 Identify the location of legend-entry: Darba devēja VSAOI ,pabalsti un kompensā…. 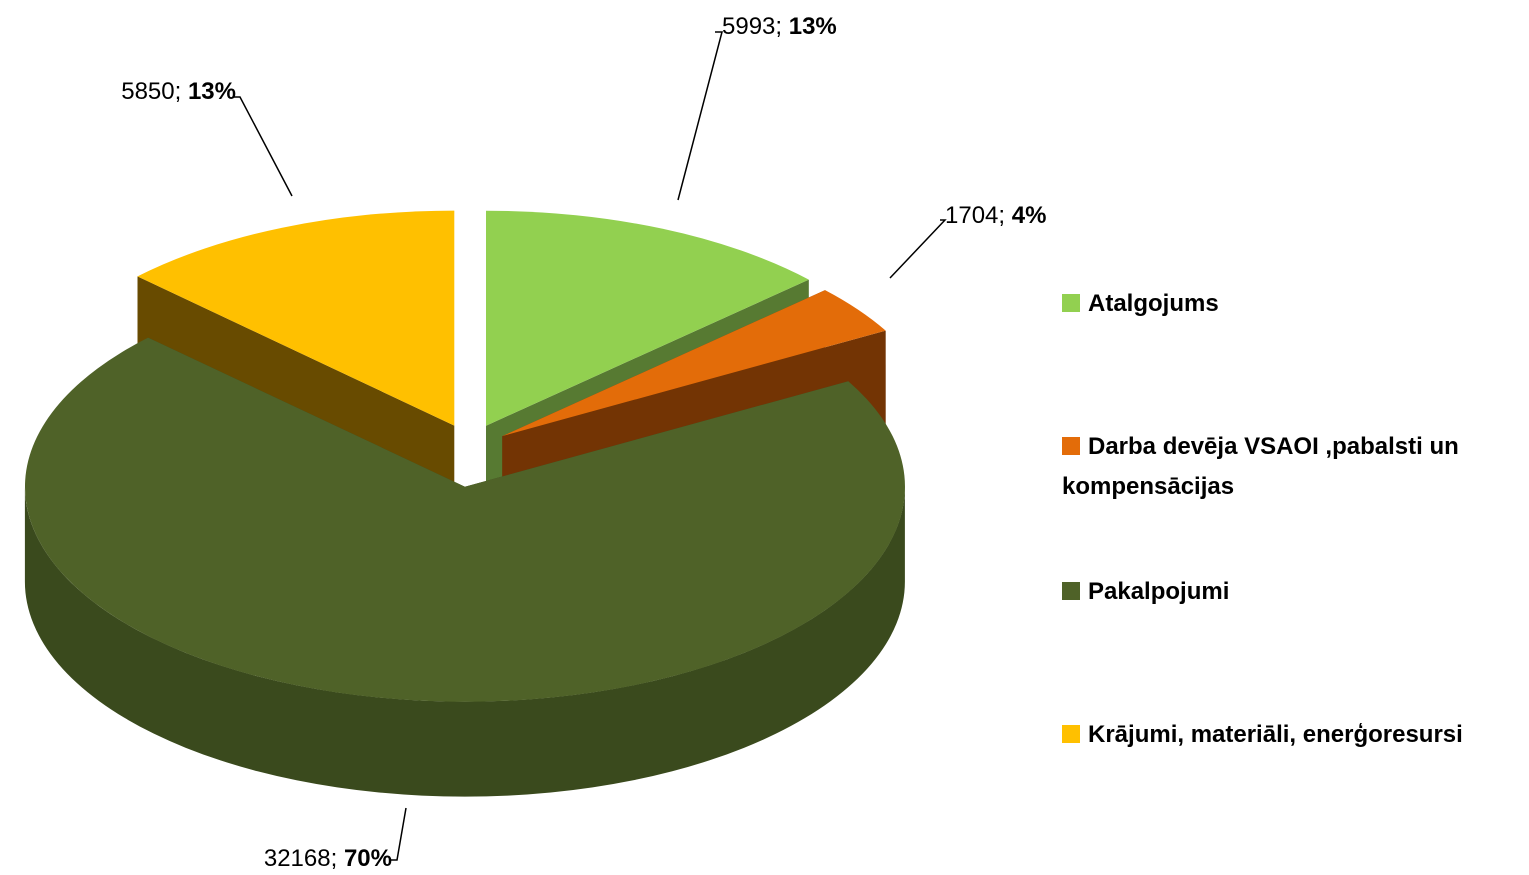
(1292, 467).